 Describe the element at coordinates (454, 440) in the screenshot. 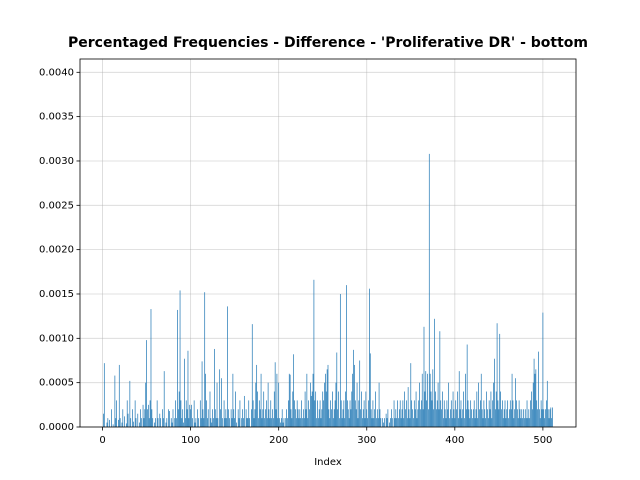

I see `x-tick-label: 400` at that location.